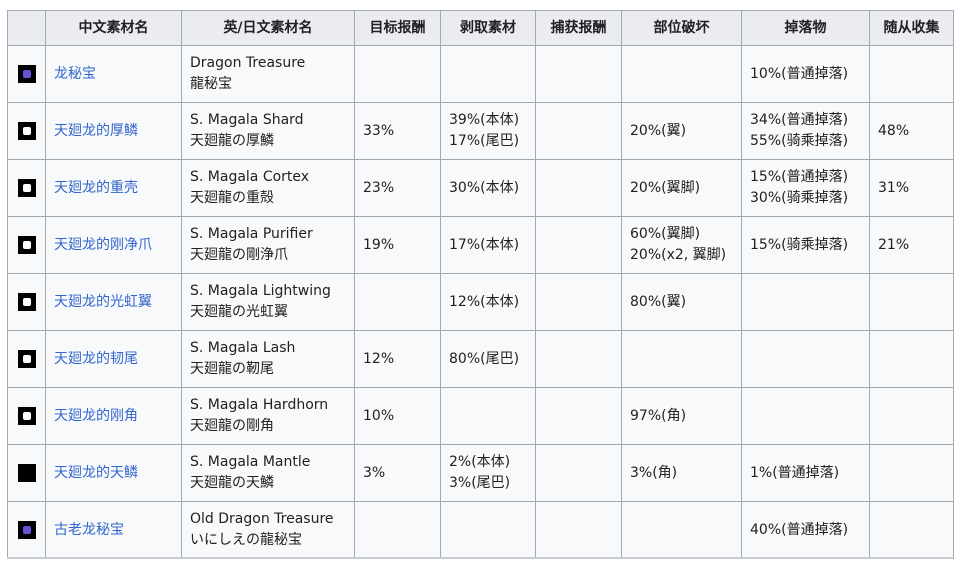 The width and height of the screenshot is (980, 571). Describe the element at coordinates (96, 358) in the screenshot. I see `material-link: 天廻龙的韧尾` at that location.